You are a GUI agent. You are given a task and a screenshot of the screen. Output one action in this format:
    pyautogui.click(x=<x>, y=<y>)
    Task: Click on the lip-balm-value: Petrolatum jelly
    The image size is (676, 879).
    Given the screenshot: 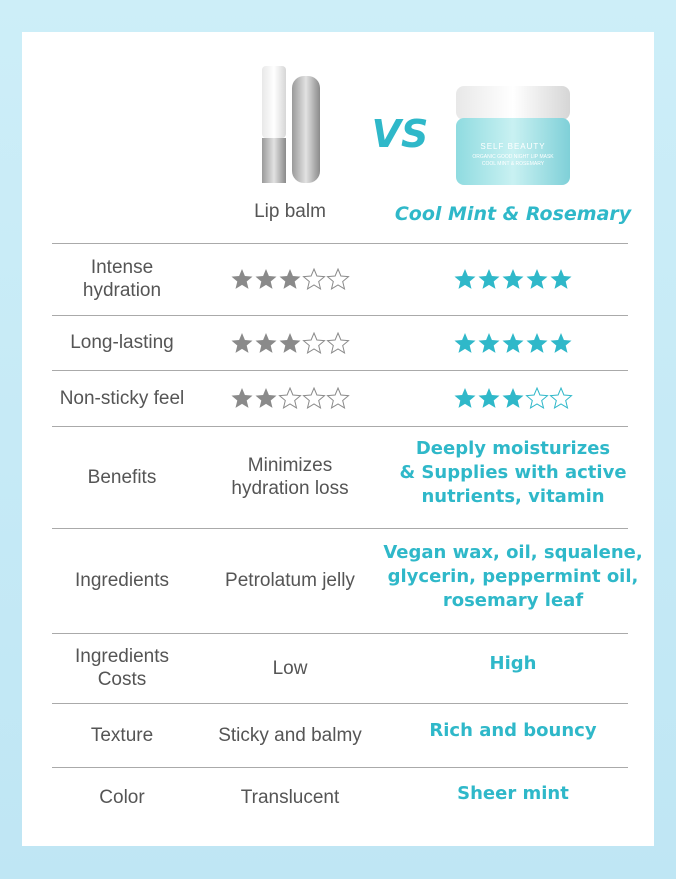 What is the action you would take?
    pyautogui.click(x=290, y=580)
    